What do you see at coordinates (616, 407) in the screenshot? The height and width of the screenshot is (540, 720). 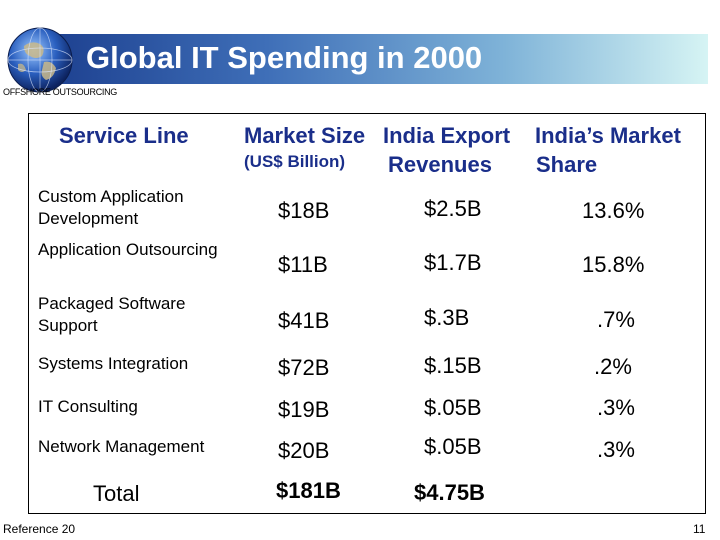 I see `row-5-share: .3%` at bounding box center [616, 407].